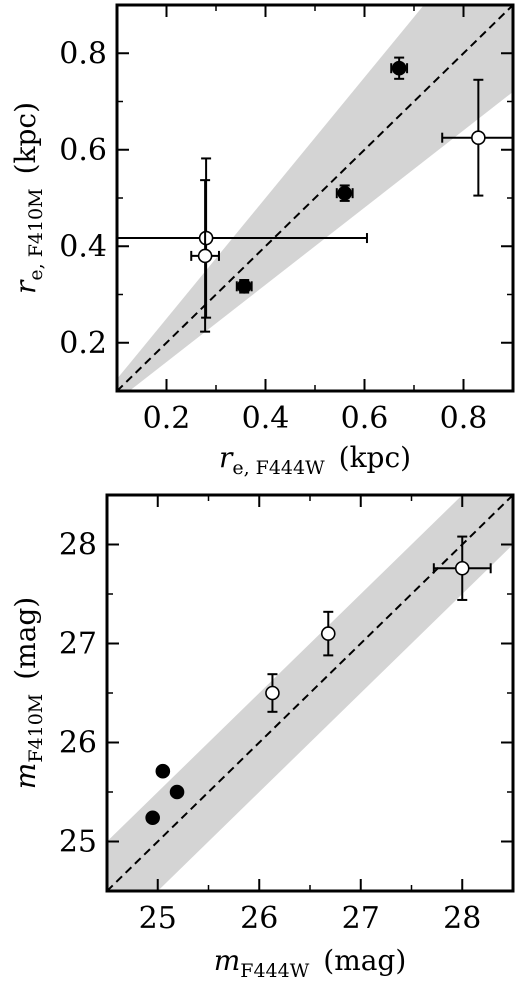 The image size is (520, 989). What do you see at coordinates (259, 918) in the screenshot?
I see `x-tick-label: 26` at bounding box center [259, 918].